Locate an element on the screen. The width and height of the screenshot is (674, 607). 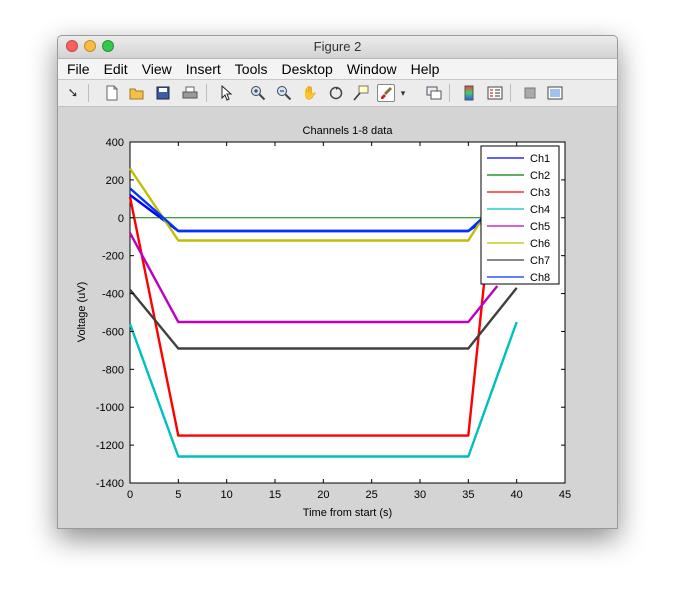
data-cursor-icon is located at coordinates (361, 93).